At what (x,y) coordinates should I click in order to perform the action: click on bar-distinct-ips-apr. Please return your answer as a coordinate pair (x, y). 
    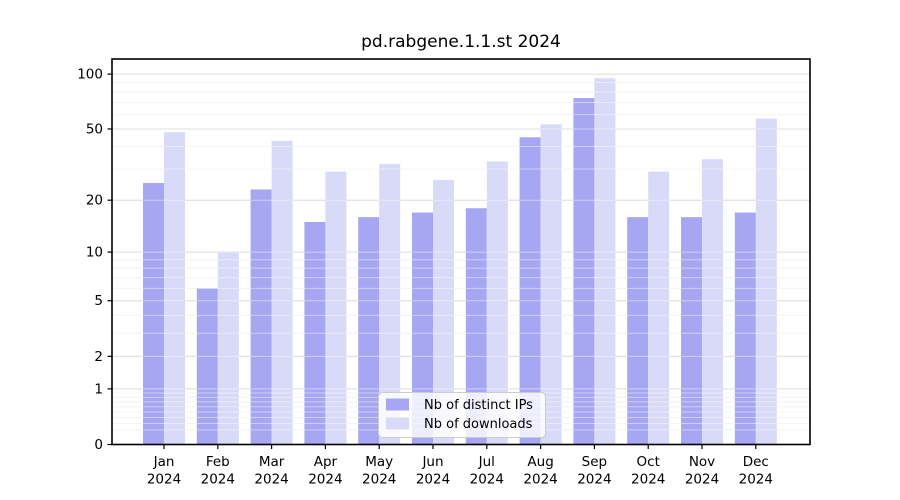
    Looking at the image, I should click on (315, 333).